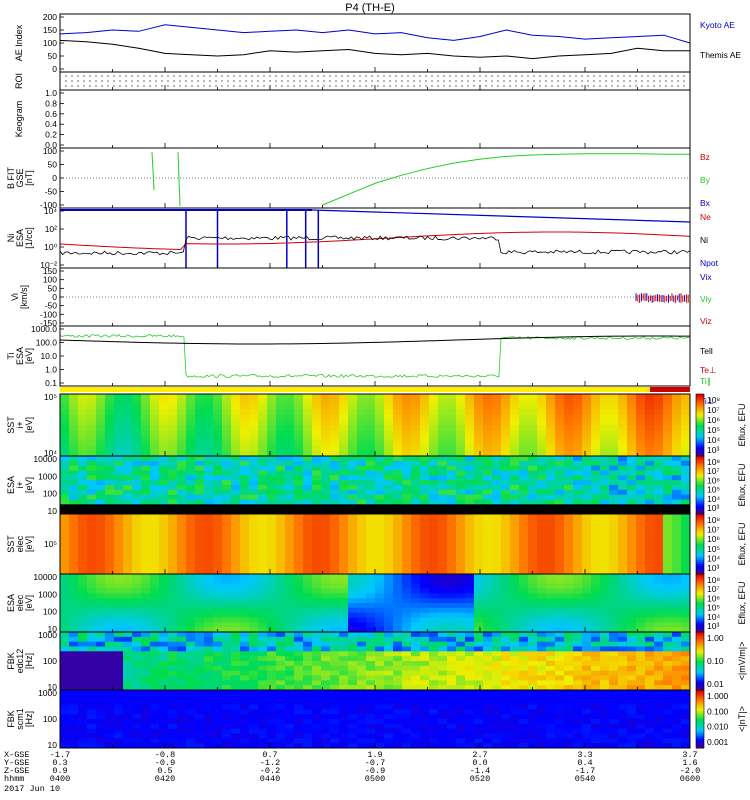 The image size is (750, 800). What do you see at coordinates (179, 179) in the screenshot?
I see `series-line` at bounding box center [179, 179].